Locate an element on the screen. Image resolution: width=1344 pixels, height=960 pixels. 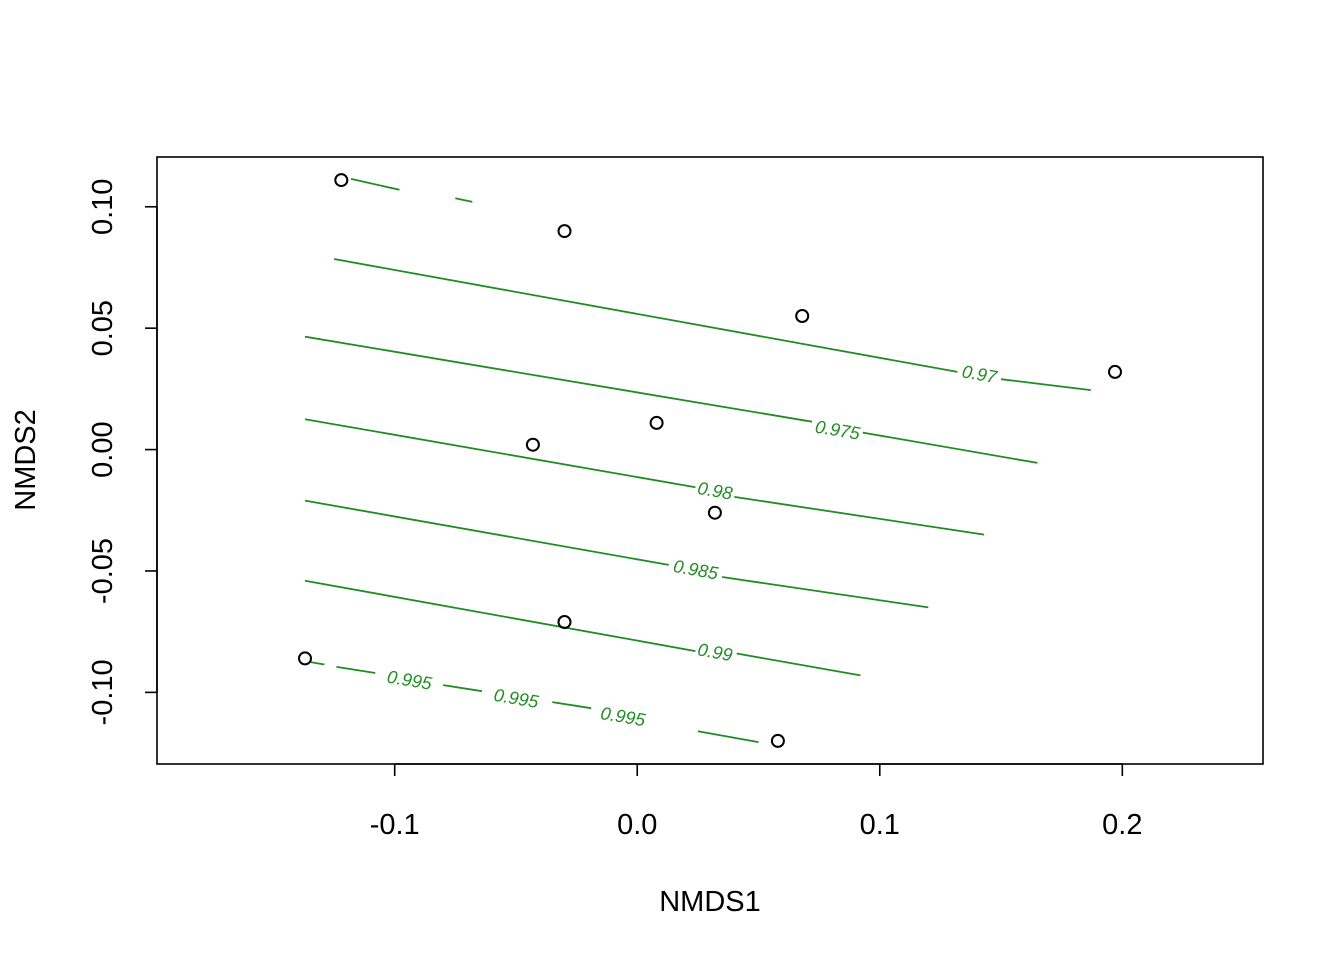
y-tick-label: -0.05 is located at coordinates (103, 571).